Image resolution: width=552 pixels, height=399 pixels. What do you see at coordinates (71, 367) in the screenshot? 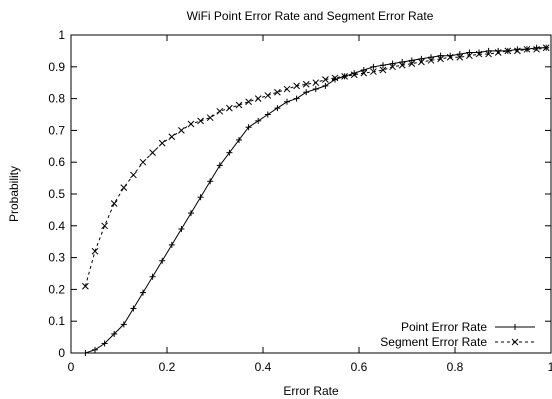
I see `x-tick-label: 0` at bounding box center [71, 367].